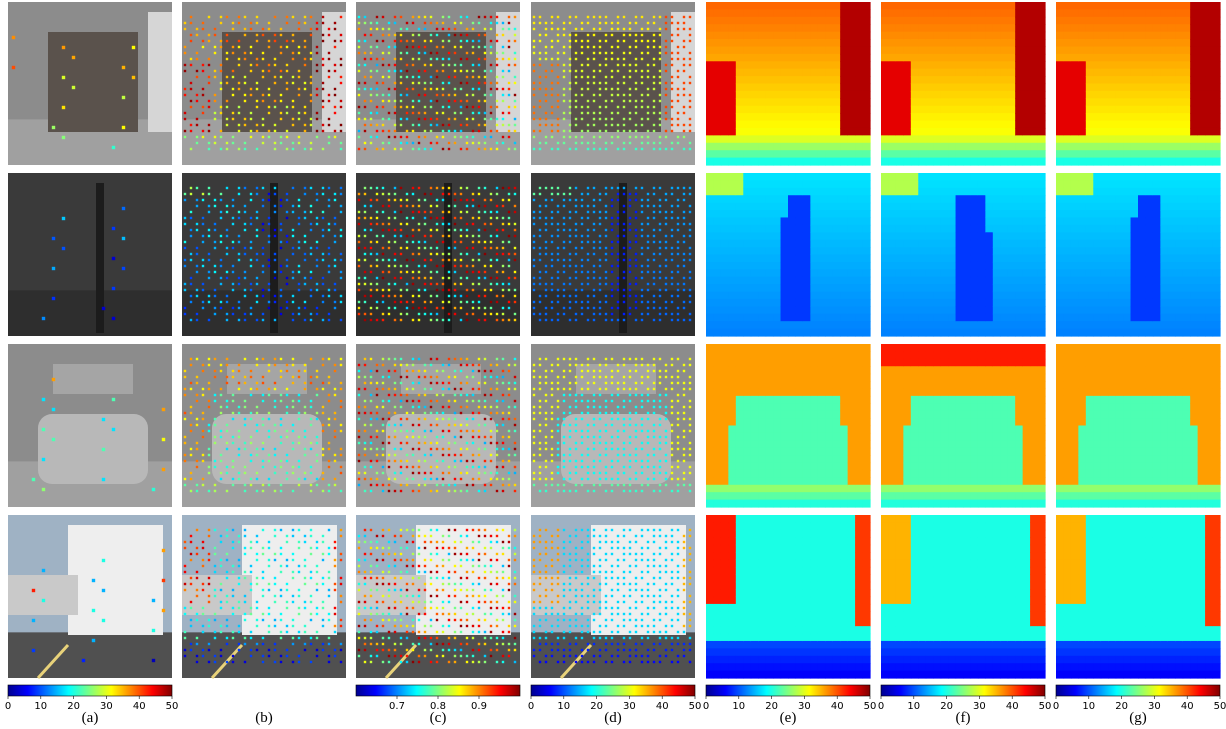  What do you see at coordinates (90, 718) in the screenshot?
I see `column-label-a: (a)` at bounding box center [90, 718].